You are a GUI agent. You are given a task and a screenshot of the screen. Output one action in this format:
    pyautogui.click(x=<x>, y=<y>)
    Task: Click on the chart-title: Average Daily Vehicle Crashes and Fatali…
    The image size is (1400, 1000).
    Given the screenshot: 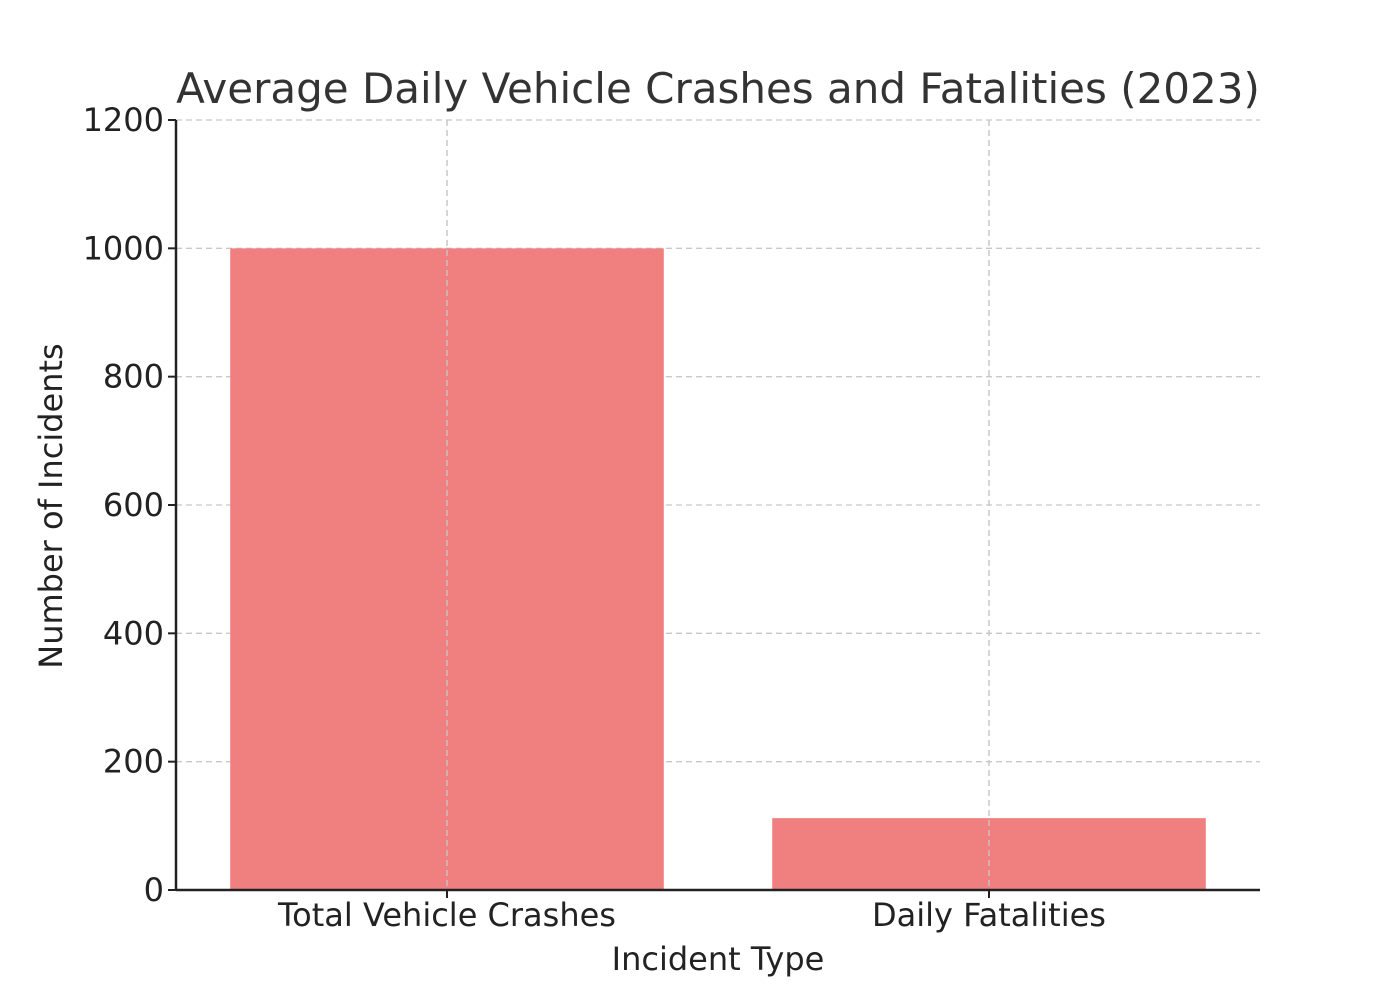 What is the action you would take?
    pyautogui.click(x=718, y=88)
    